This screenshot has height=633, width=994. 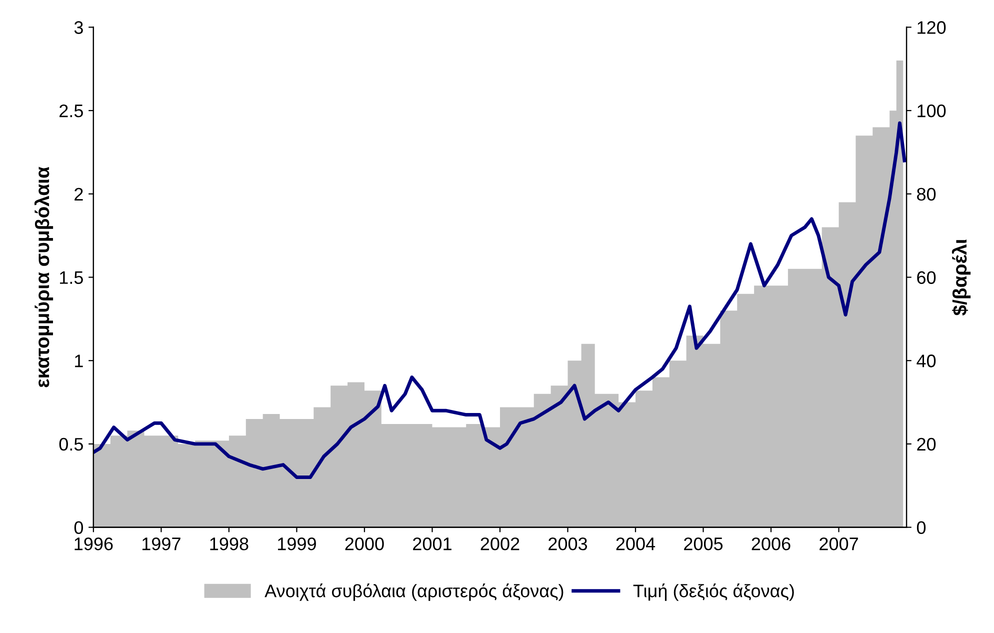 I want to click on x-tick-label: 1999, so click(x=297, y=543).